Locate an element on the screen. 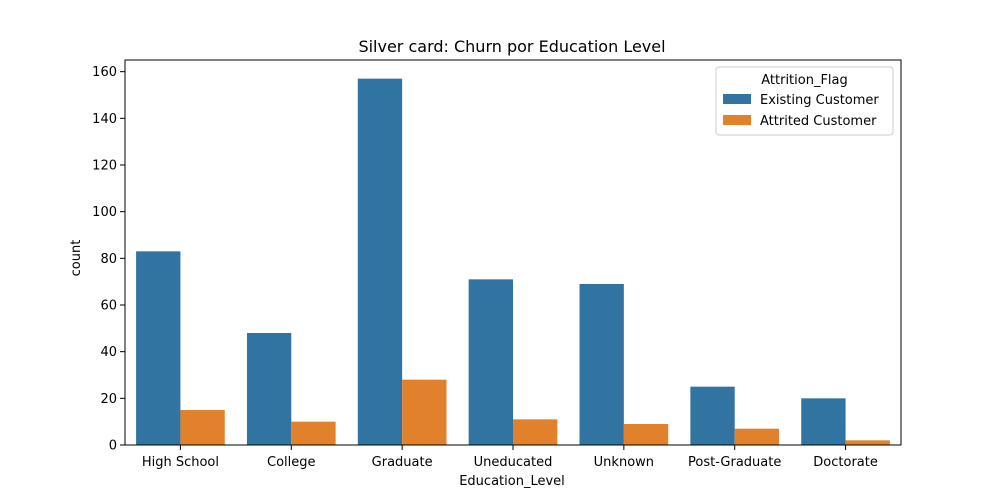  legend-label-0: Existing Customer is located at coordinates (819, 100).